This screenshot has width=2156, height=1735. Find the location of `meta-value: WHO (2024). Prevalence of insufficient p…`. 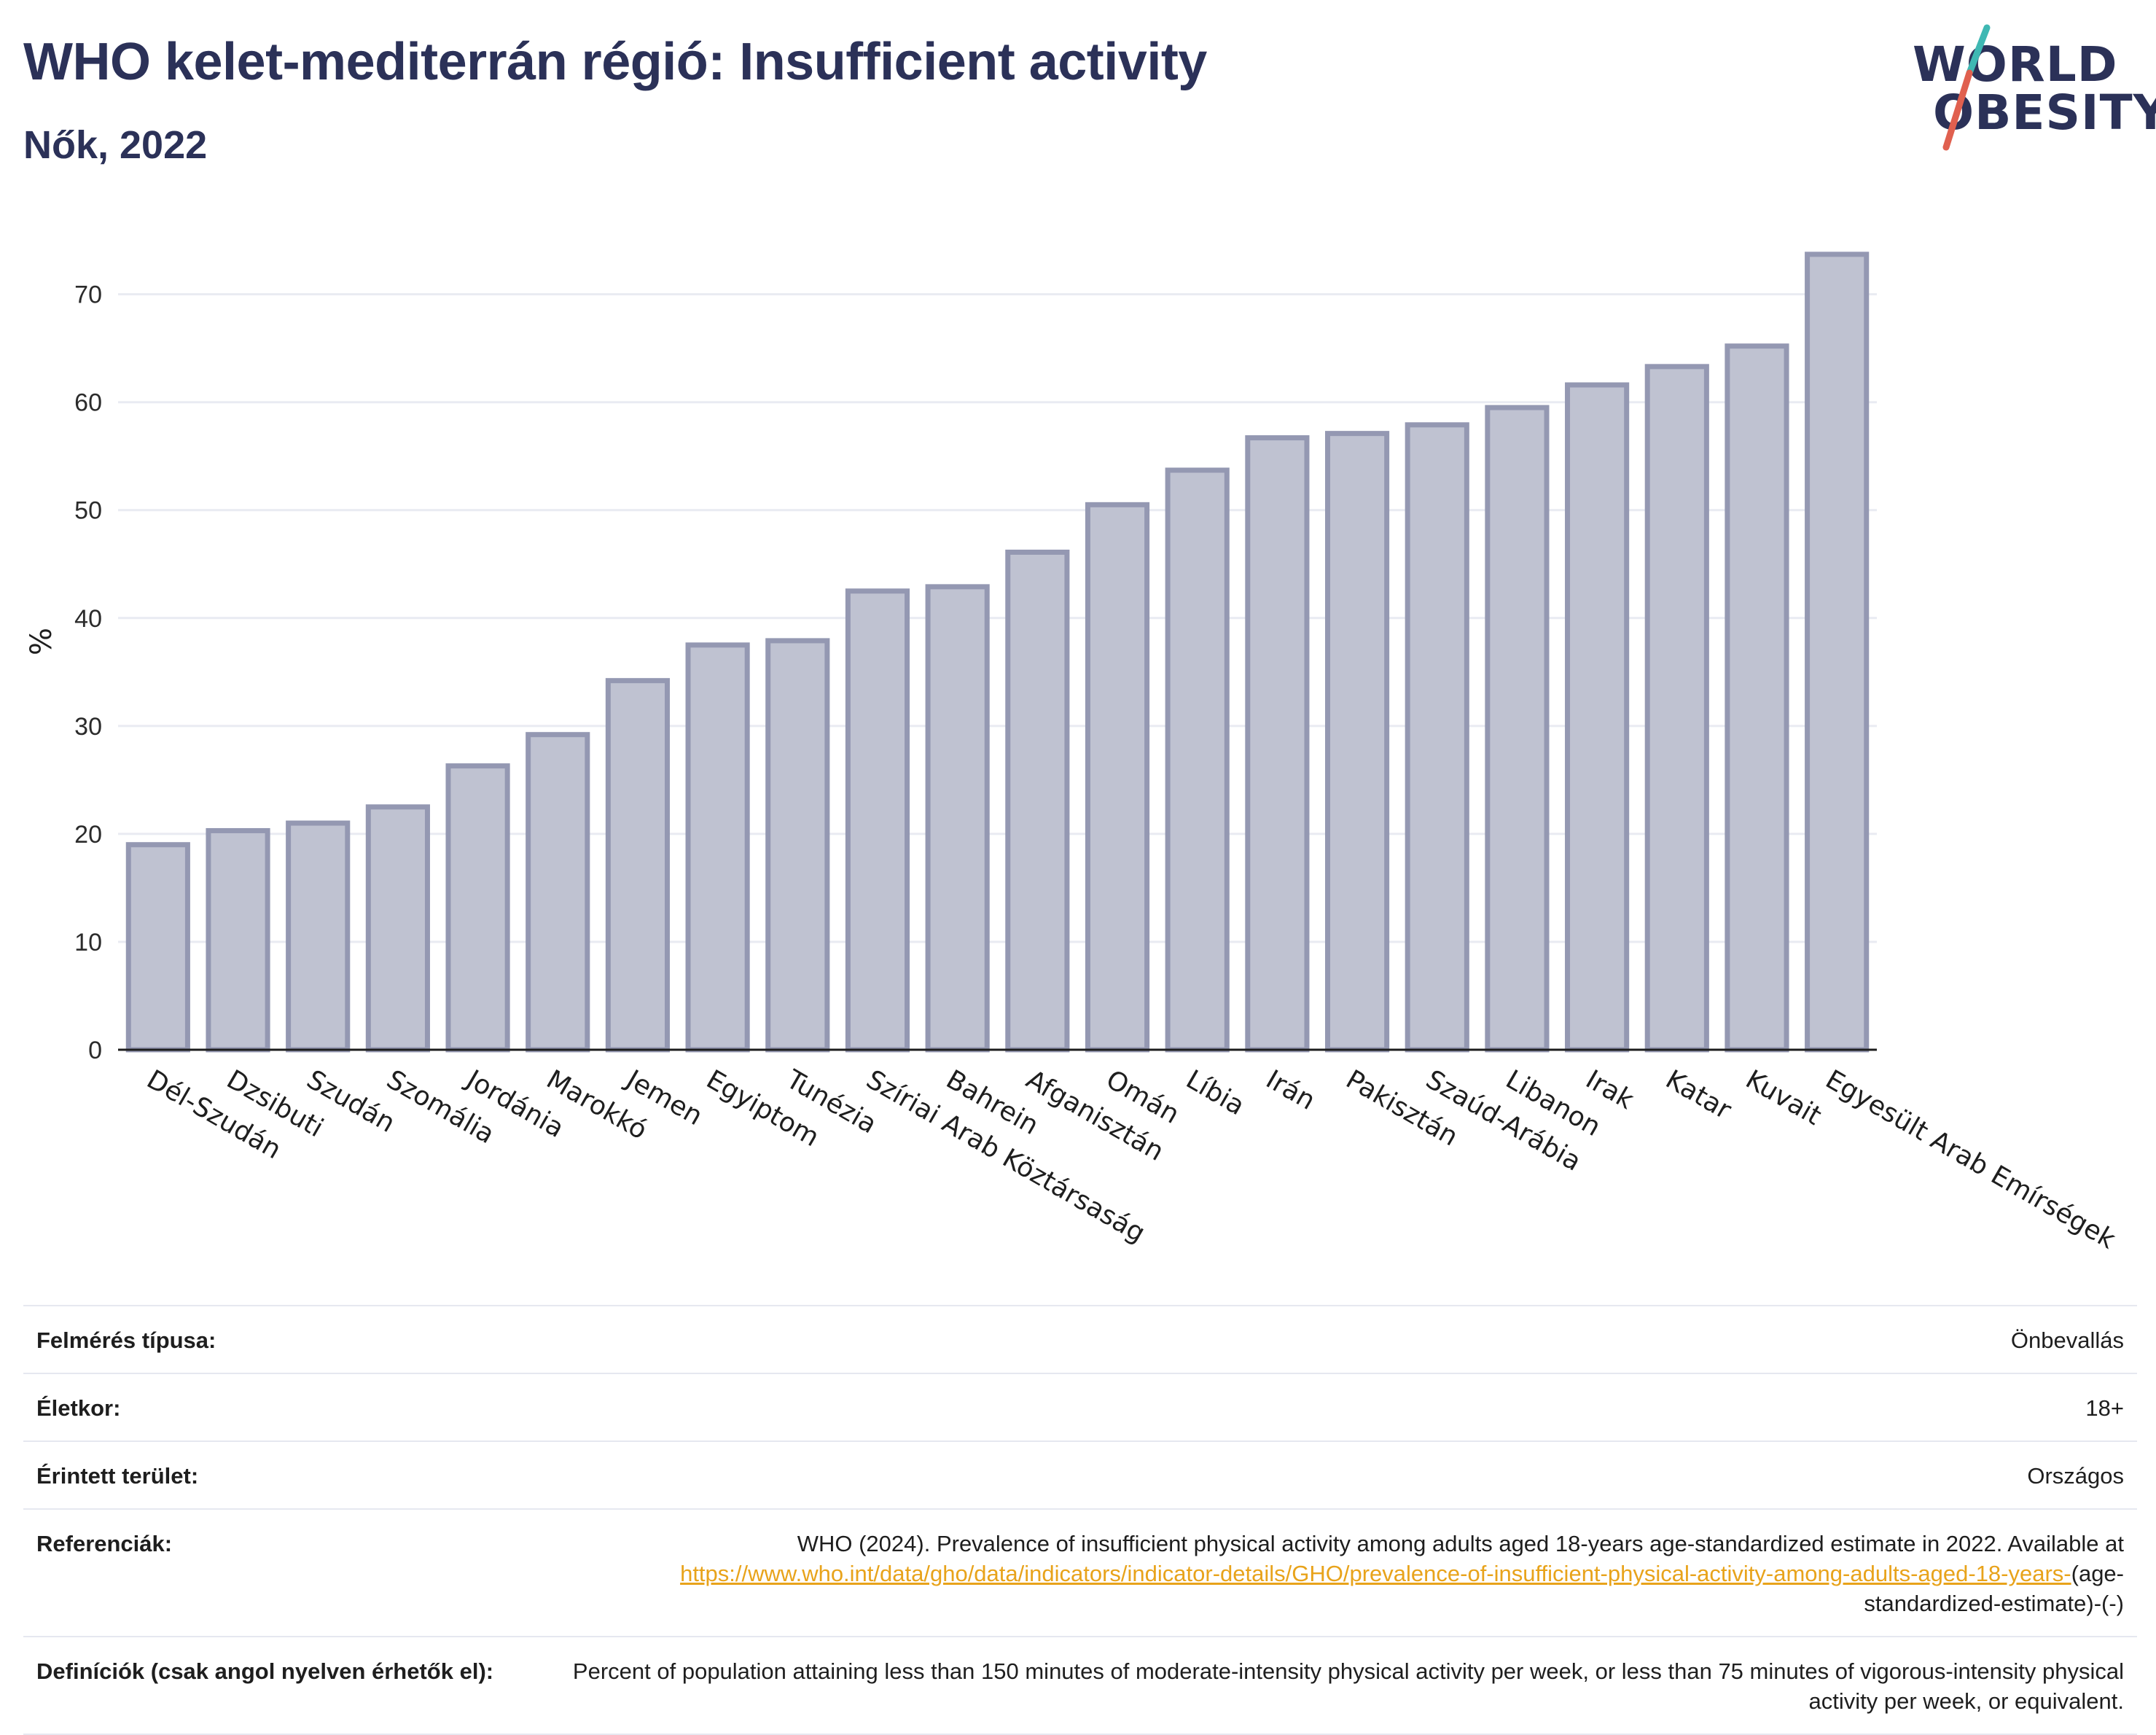

meta-value: WHO (2024). Prevalence of insufficient p… is located at coordinates (1344, 1574).